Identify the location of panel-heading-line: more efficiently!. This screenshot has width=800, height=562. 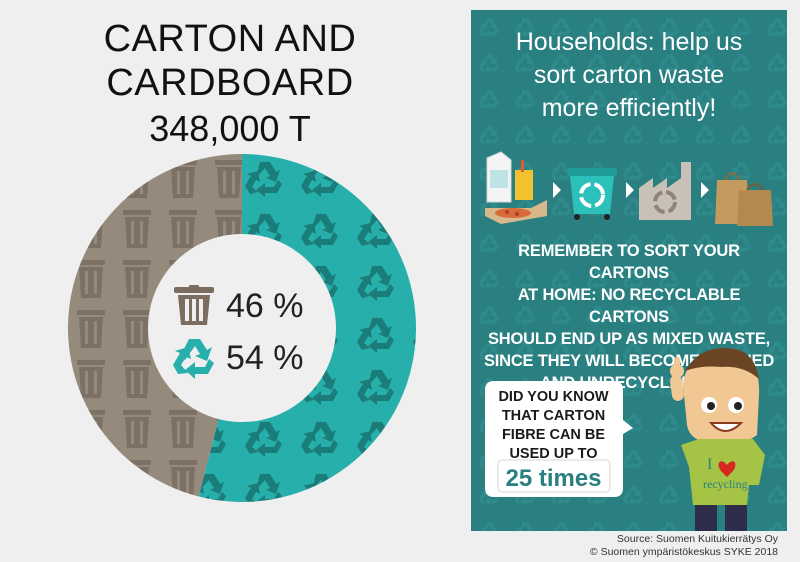
(629, 108).